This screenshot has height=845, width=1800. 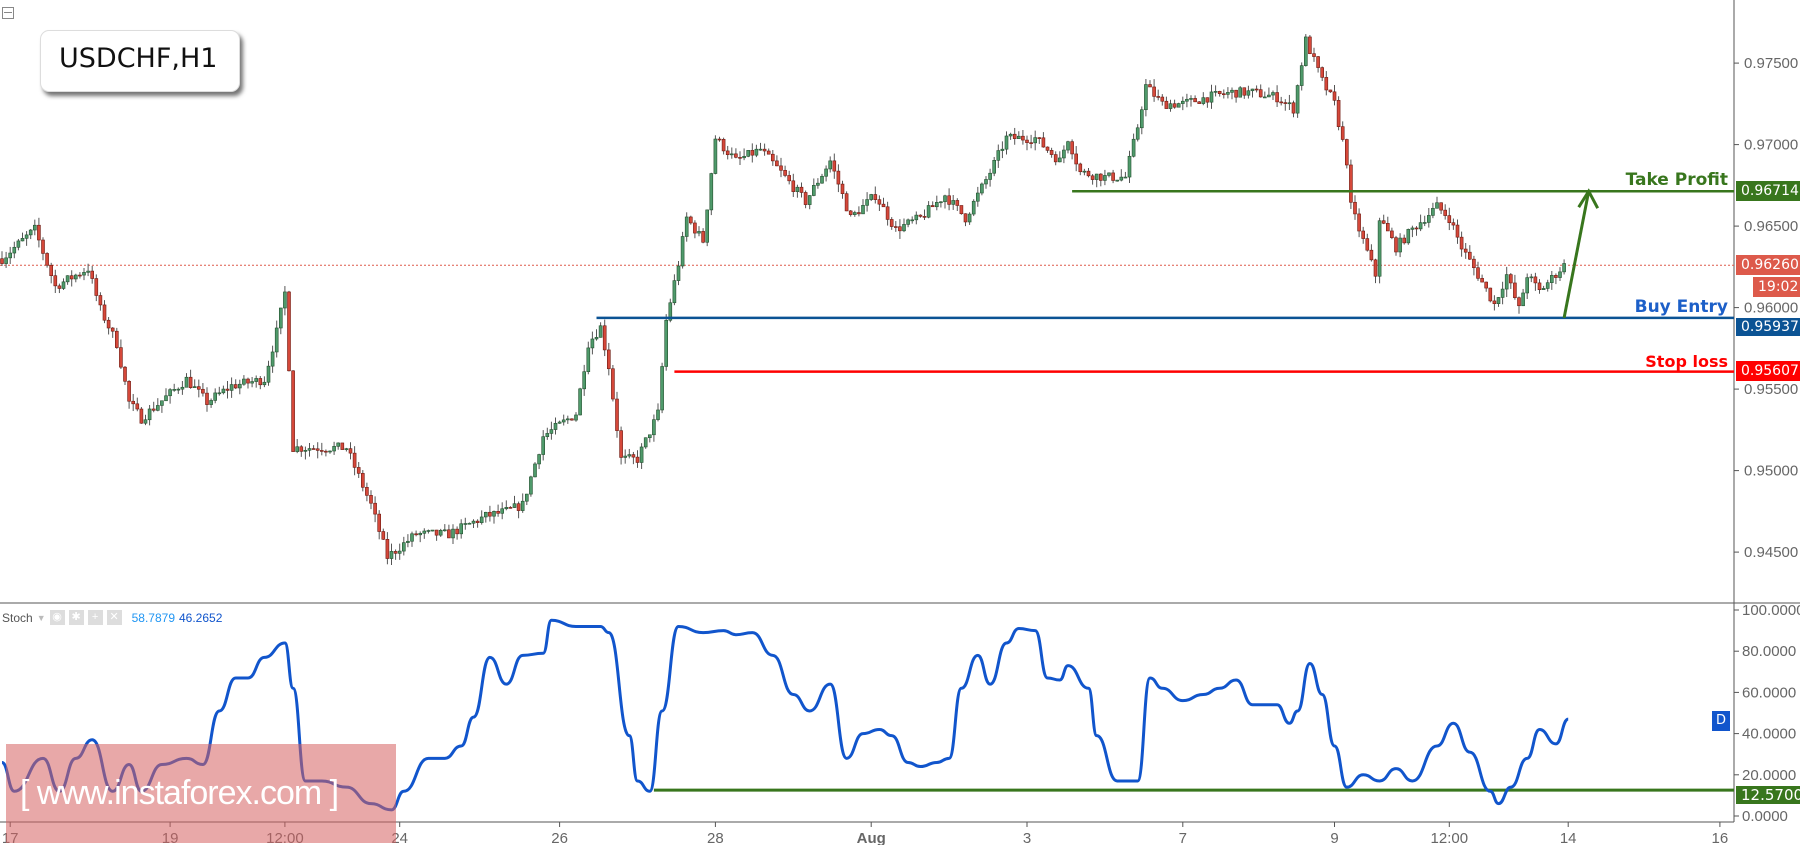 I want to click on price-tick-label: 0.97000, so click(x=1771, y=145).